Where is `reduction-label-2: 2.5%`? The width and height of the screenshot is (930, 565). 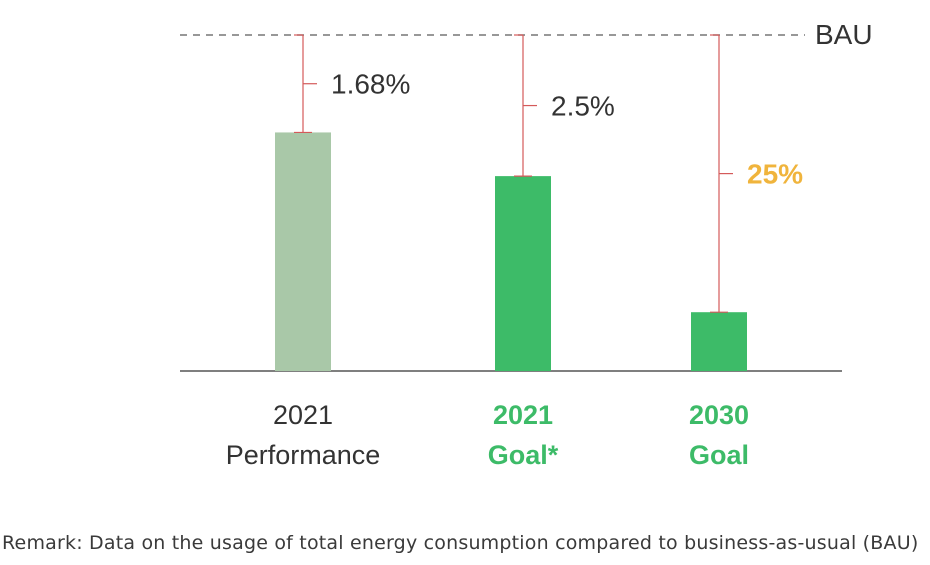
reduction-label-2: 2.5% is located at coordinates (583, 106).